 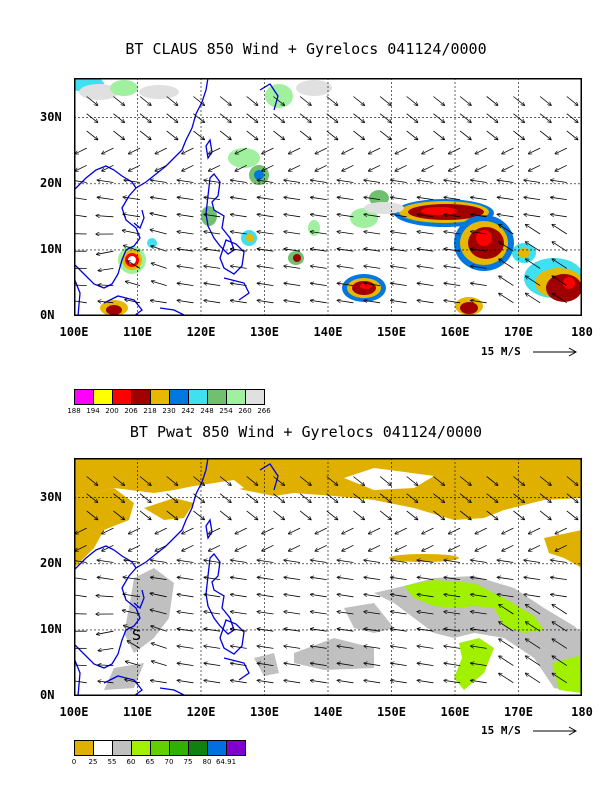 I want to click on colorbar-tick-label: 60, so click(x=131, y=762).